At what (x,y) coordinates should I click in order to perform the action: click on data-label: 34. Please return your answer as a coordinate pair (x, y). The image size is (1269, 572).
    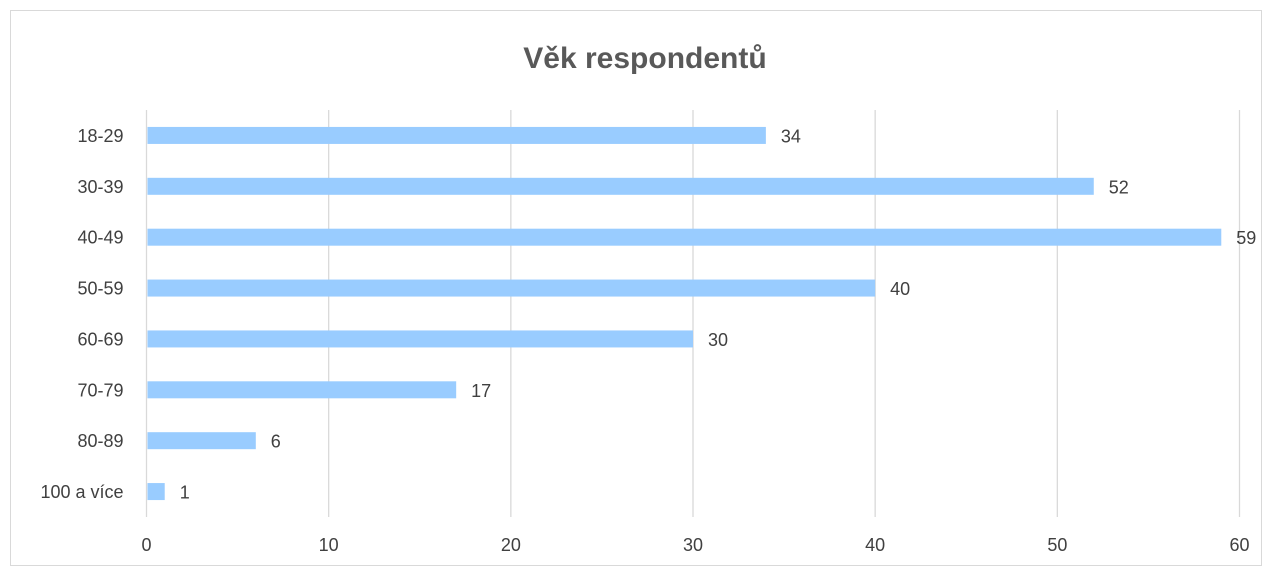
    Looking at the image, I should click on (791, 136).